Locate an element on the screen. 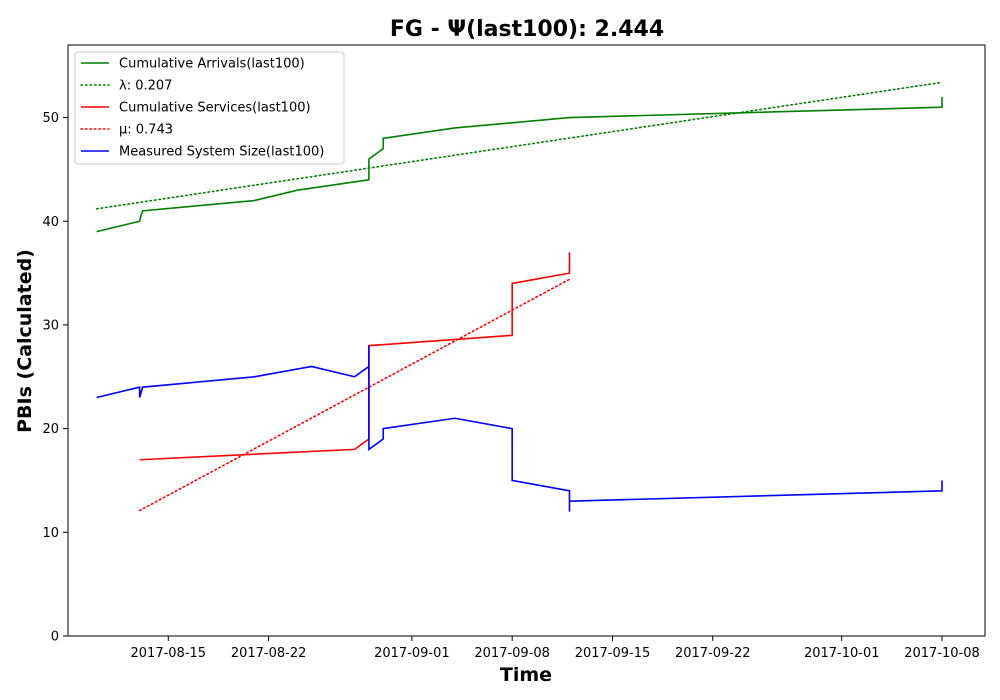 This screenshot has height=700, width=1000. legend-label: Measured System Size(last100) is located at coordinates (221, 152).